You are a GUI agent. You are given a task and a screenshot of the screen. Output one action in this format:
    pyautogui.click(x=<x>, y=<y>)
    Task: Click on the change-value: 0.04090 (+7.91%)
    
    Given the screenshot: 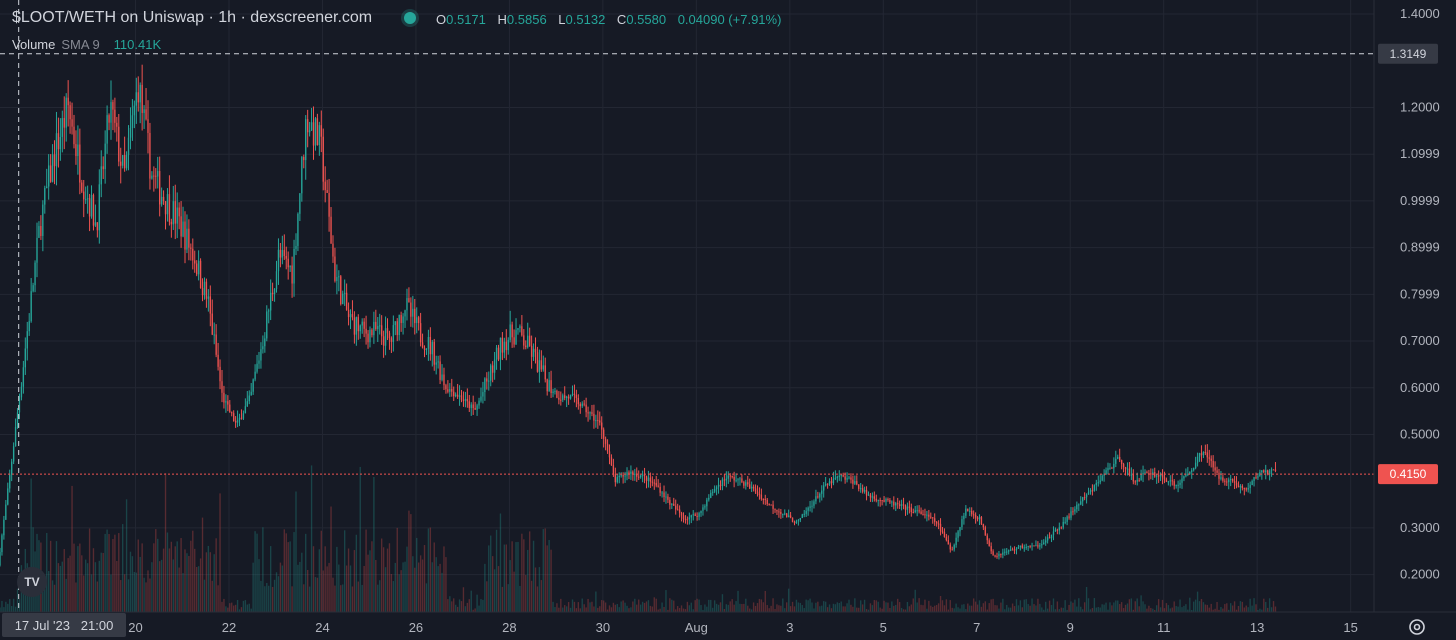 What is the action you would take?
    pyautogui.click(x=729, y=19)
    